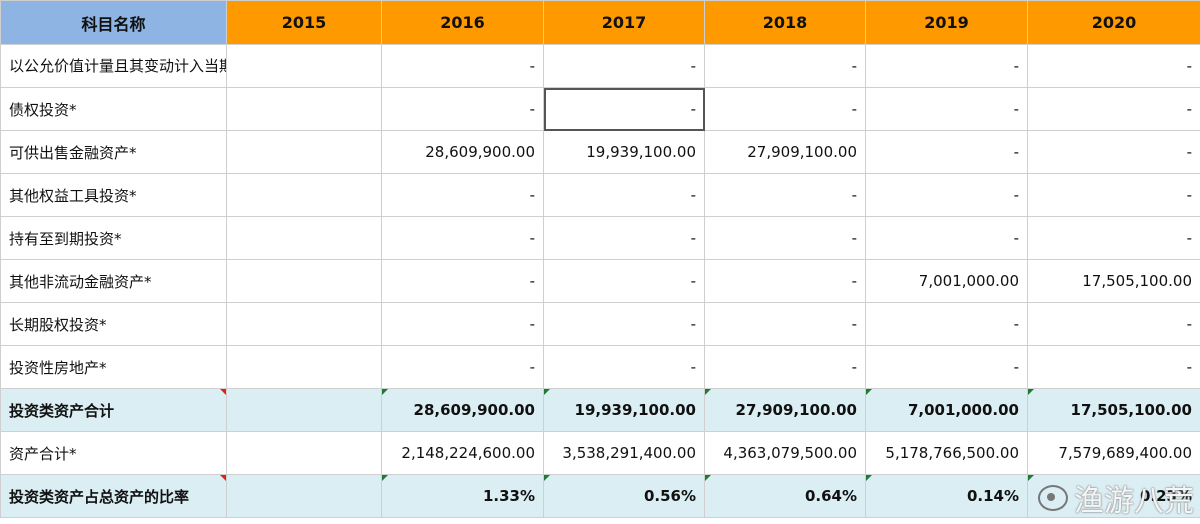 The width and height of the screenshot is (1200, 524). I want to click on table-row: 长期股权投资* - - - - -, so click(600, 324).